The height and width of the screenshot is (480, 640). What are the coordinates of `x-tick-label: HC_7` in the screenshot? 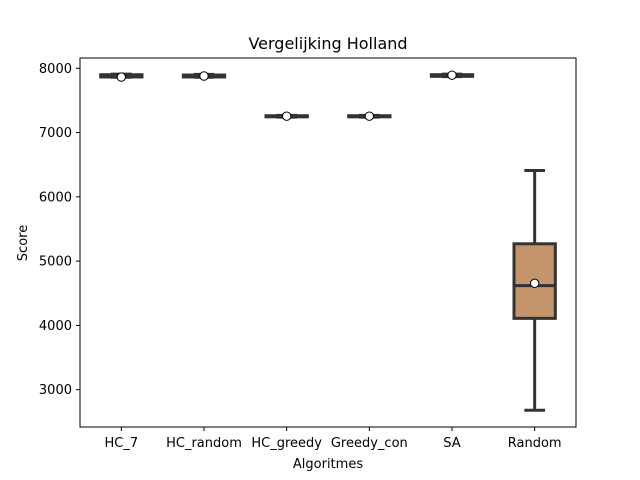 It's located at (122, 443).